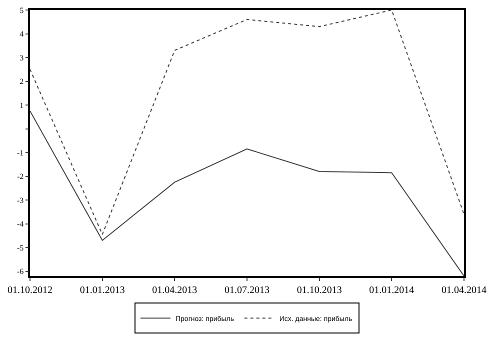 The height and width of the screenshot is (344, 492). I want to click on y-tick-label: -2, so click(20, 177).